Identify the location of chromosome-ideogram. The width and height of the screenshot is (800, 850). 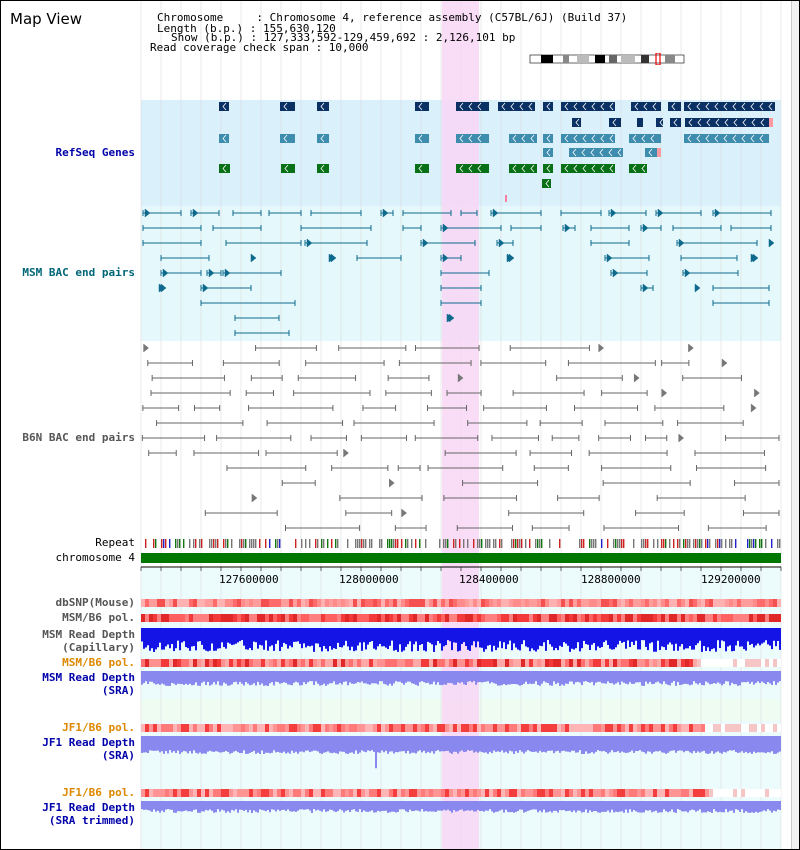
(608, 59).